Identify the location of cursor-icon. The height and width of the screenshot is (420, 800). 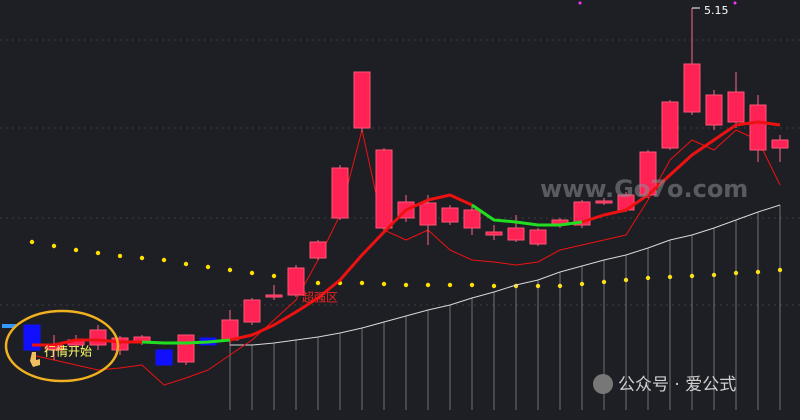
(35, 359).